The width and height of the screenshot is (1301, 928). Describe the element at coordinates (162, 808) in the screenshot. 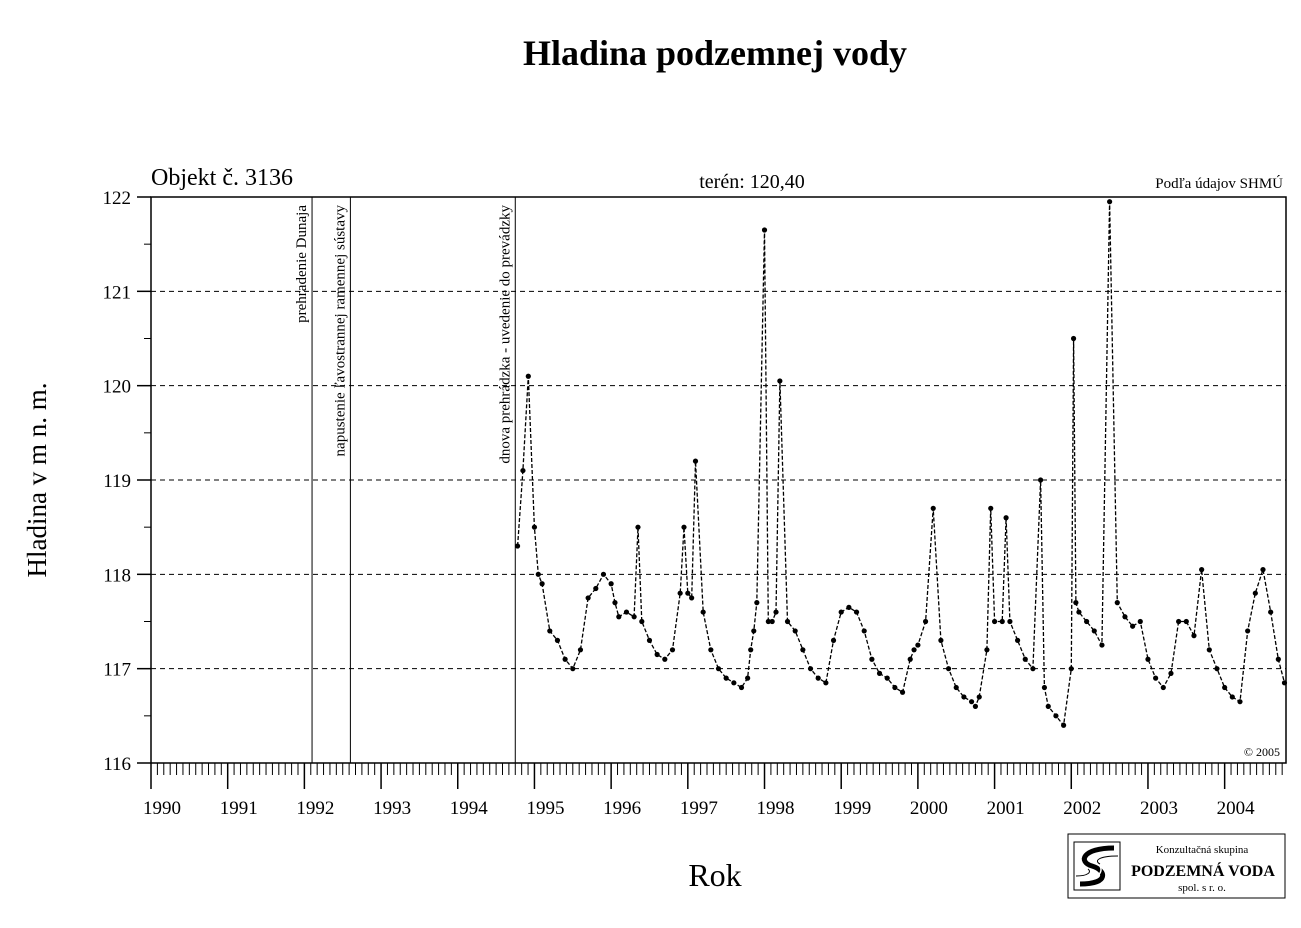

I see `x-tick-label: 1990` at that location.